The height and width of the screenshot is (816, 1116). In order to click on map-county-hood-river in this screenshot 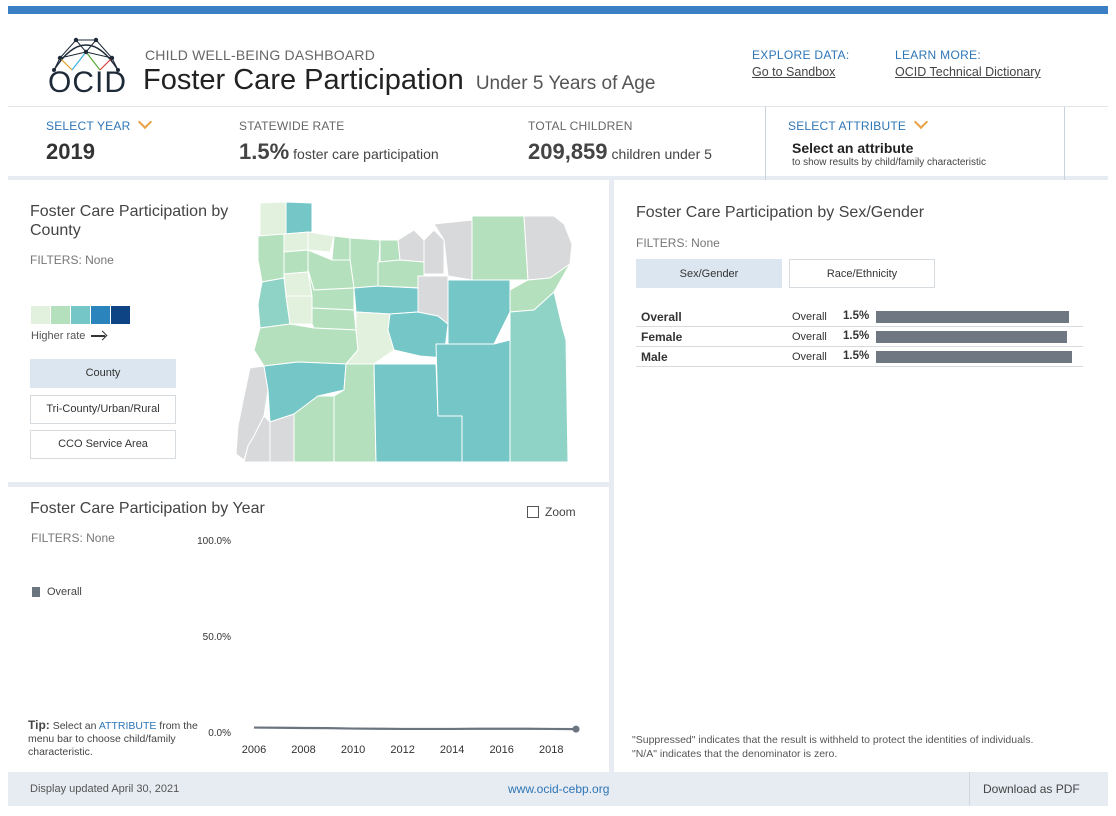, I will do `click(341, 248)`.